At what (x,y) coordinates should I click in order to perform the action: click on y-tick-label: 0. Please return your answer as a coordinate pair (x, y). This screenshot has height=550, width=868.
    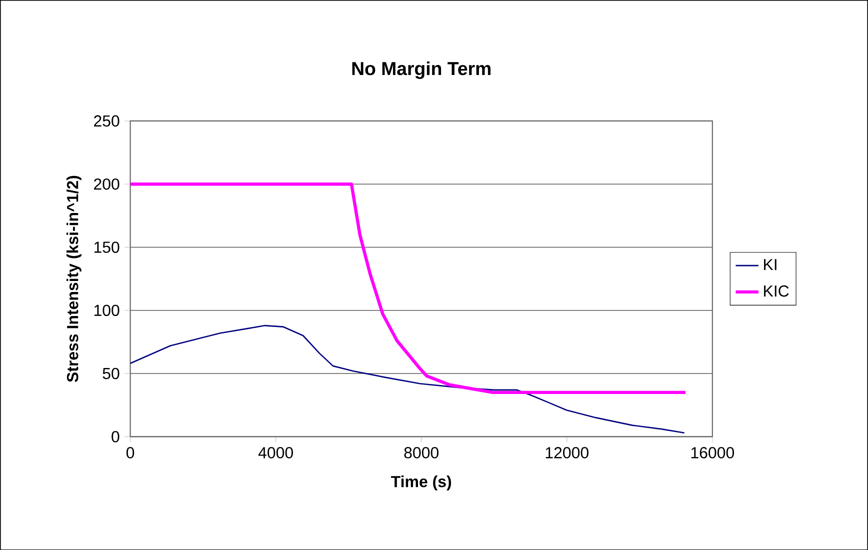
    Looking at the image, I should click on (116, 436).